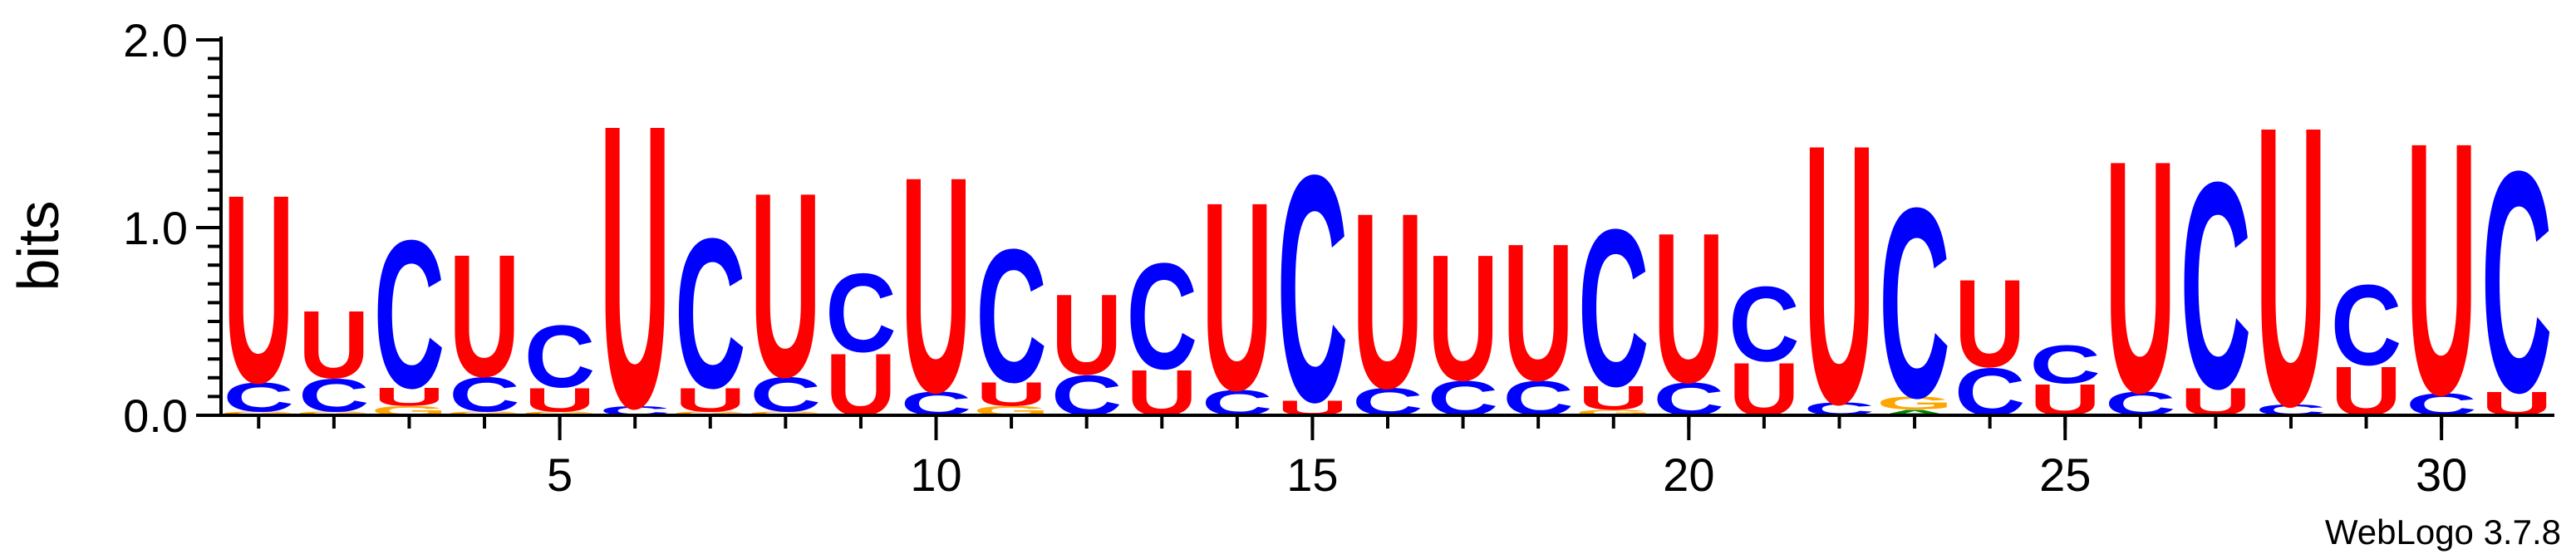 Image resolution: width=2576 pixels, height=554 pixels. Describe the element at coordinates (1011, 315) in the screenshot. I see `glyph-C-pos-11: C` at that location.